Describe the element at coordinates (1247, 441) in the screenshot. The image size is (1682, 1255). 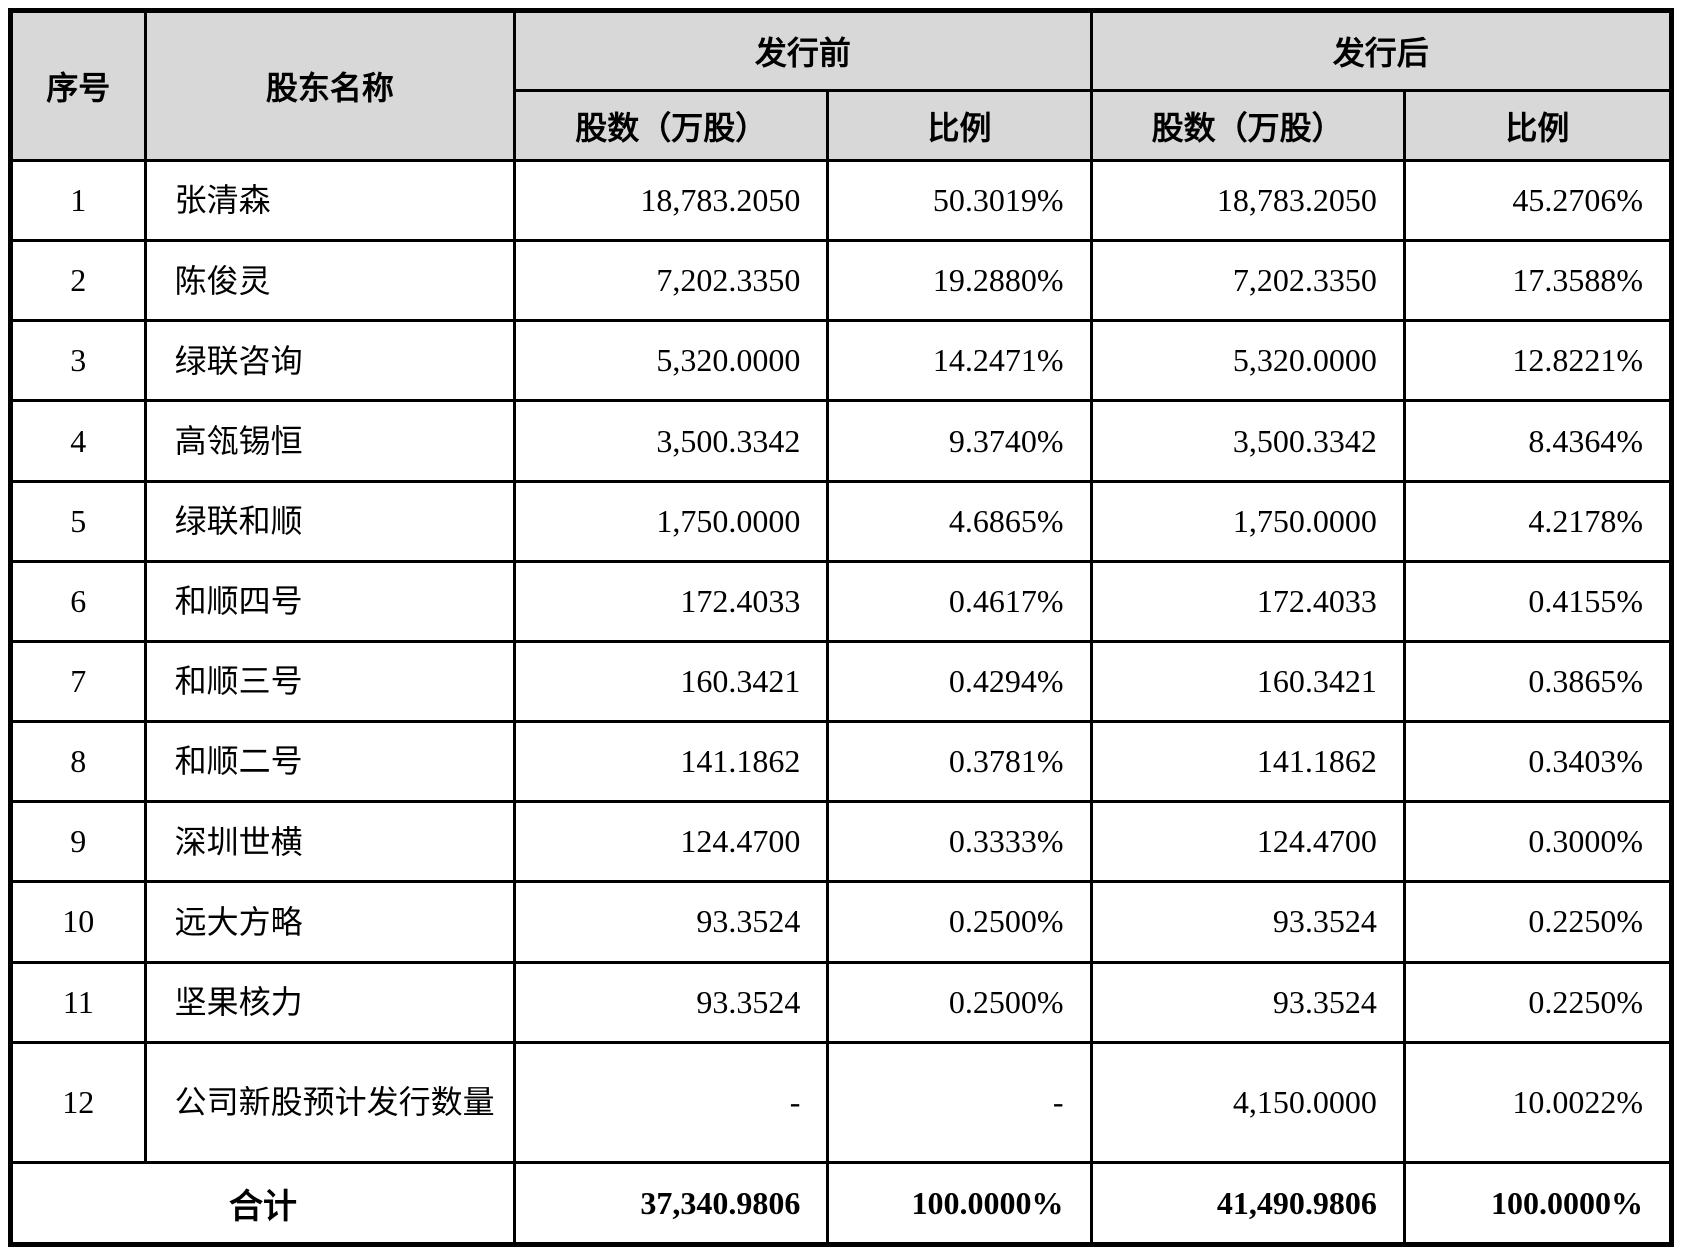
I see `post-shares: 3,500.3342` at that location.